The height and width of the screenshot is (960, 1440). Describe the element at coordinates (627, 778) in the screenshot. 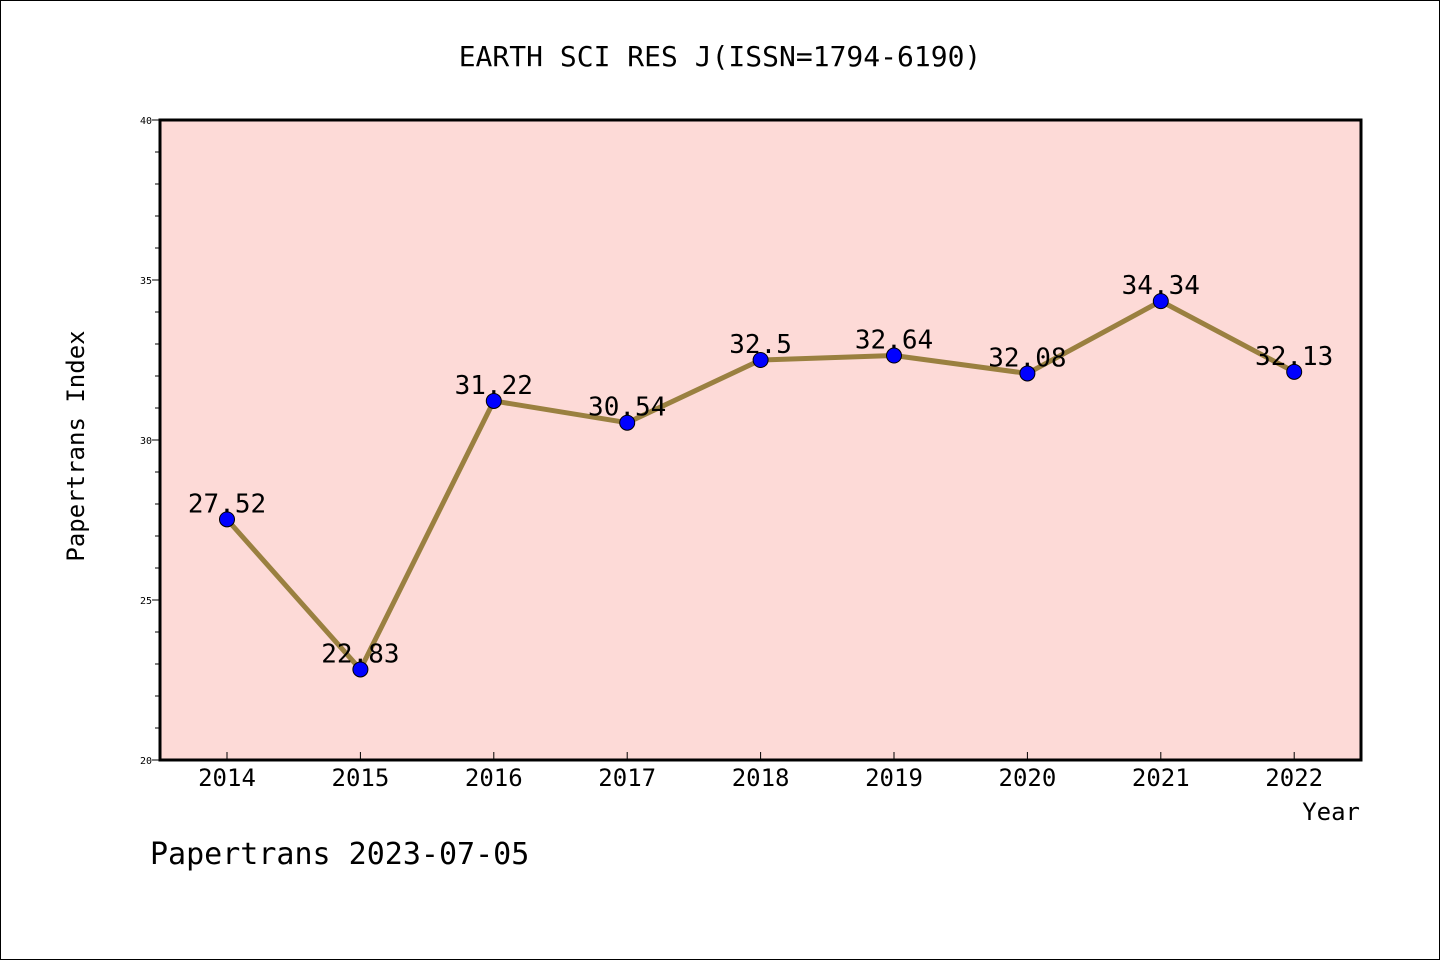

I see `x-tick-label: 2017` at that location.